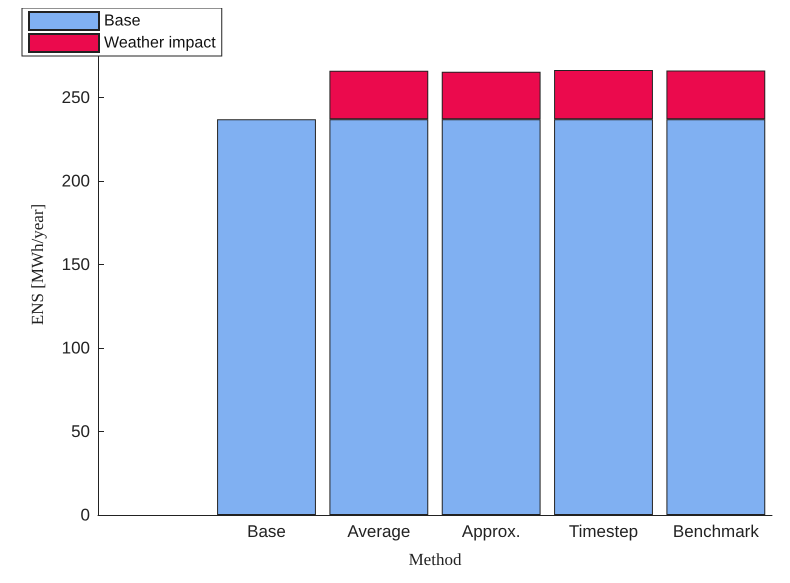  What do you see at coordinates (716, 531) in the screenshot?
I see `x-tick-label: Benchmark` at bounding box center [716, 531].